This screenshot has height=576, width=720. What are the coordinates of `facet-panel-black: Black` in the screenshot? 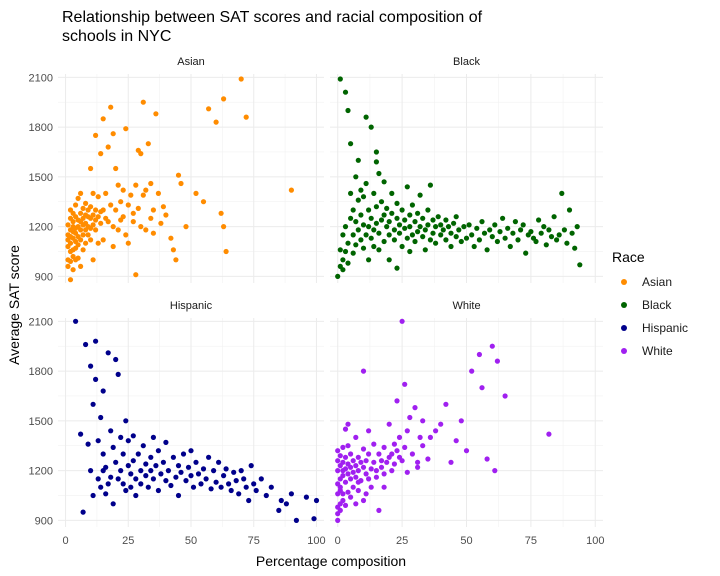 It's located at (466, 169).